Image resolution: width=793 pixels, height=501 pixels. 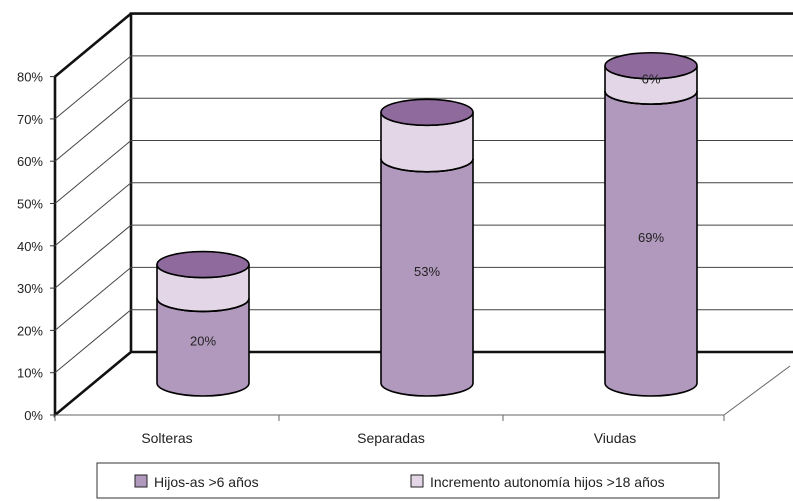 I want to click on y-tick-label: 70%, so click(x=30, y=119).